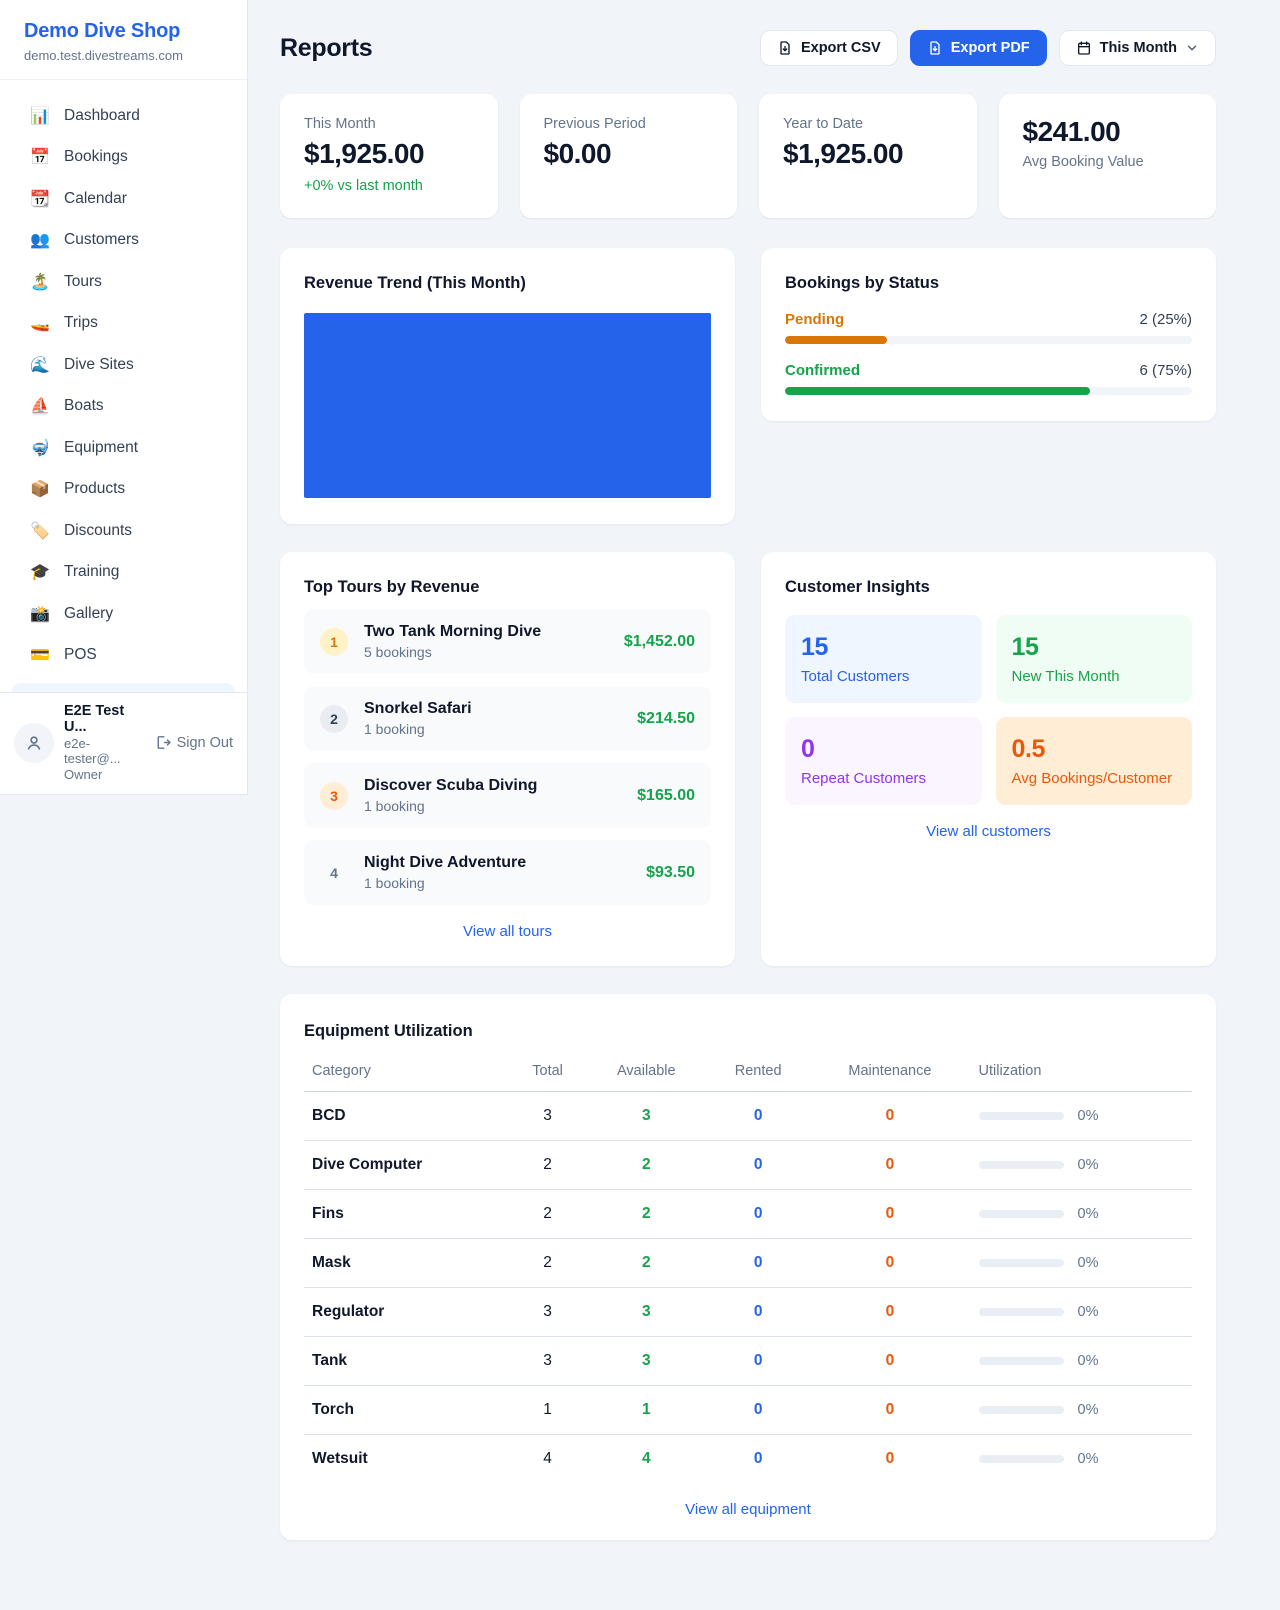 This screenshot has width=1280, height=1610. What do you see at coordinates (123, 282) in the screenshot?
I see `sidebar-item-tours: 🏝️ Tours` at bounding box center [123, 282].